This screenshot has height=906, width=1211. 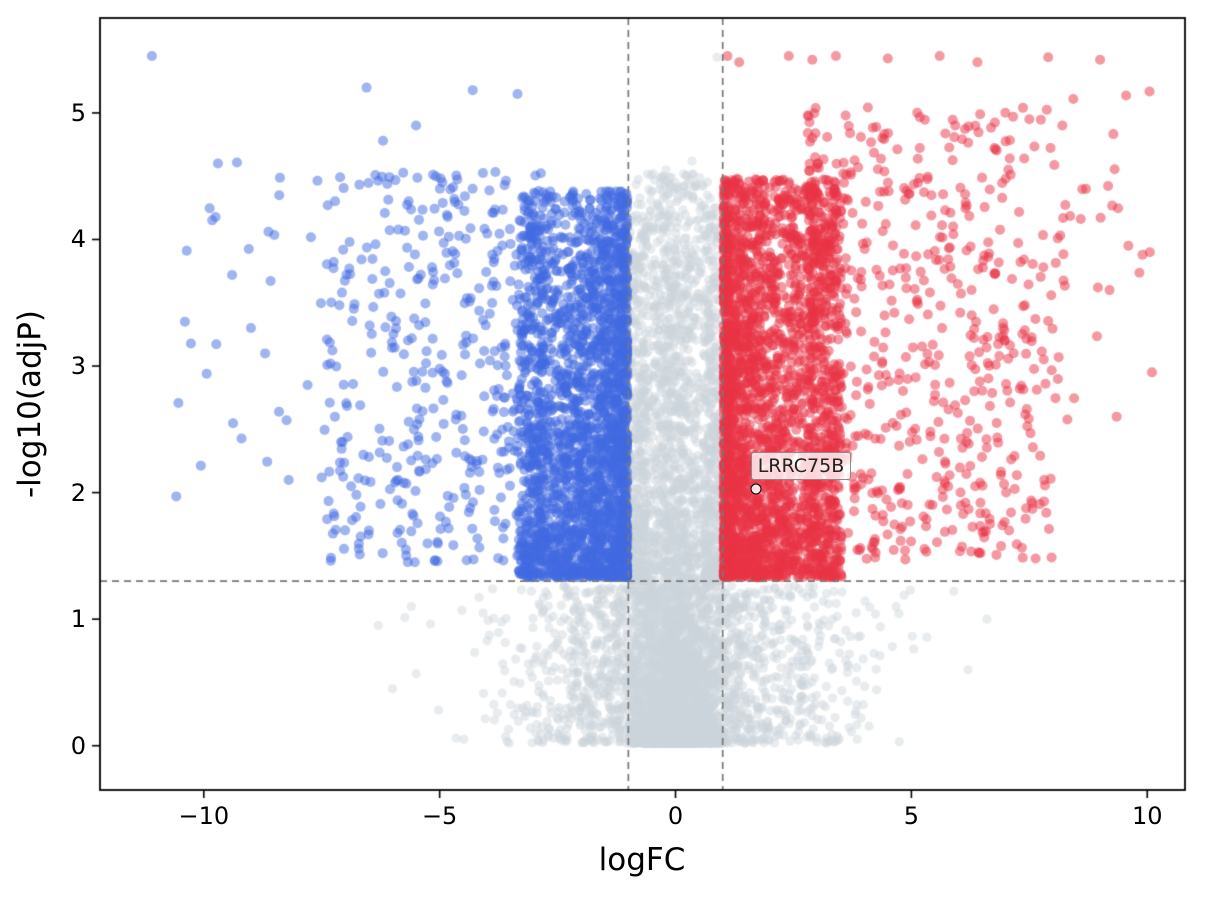 What do you see at coordinates (78, 239) in the screenshot?
I see `y-tick-label: 4` at bounding box center [78, 239].